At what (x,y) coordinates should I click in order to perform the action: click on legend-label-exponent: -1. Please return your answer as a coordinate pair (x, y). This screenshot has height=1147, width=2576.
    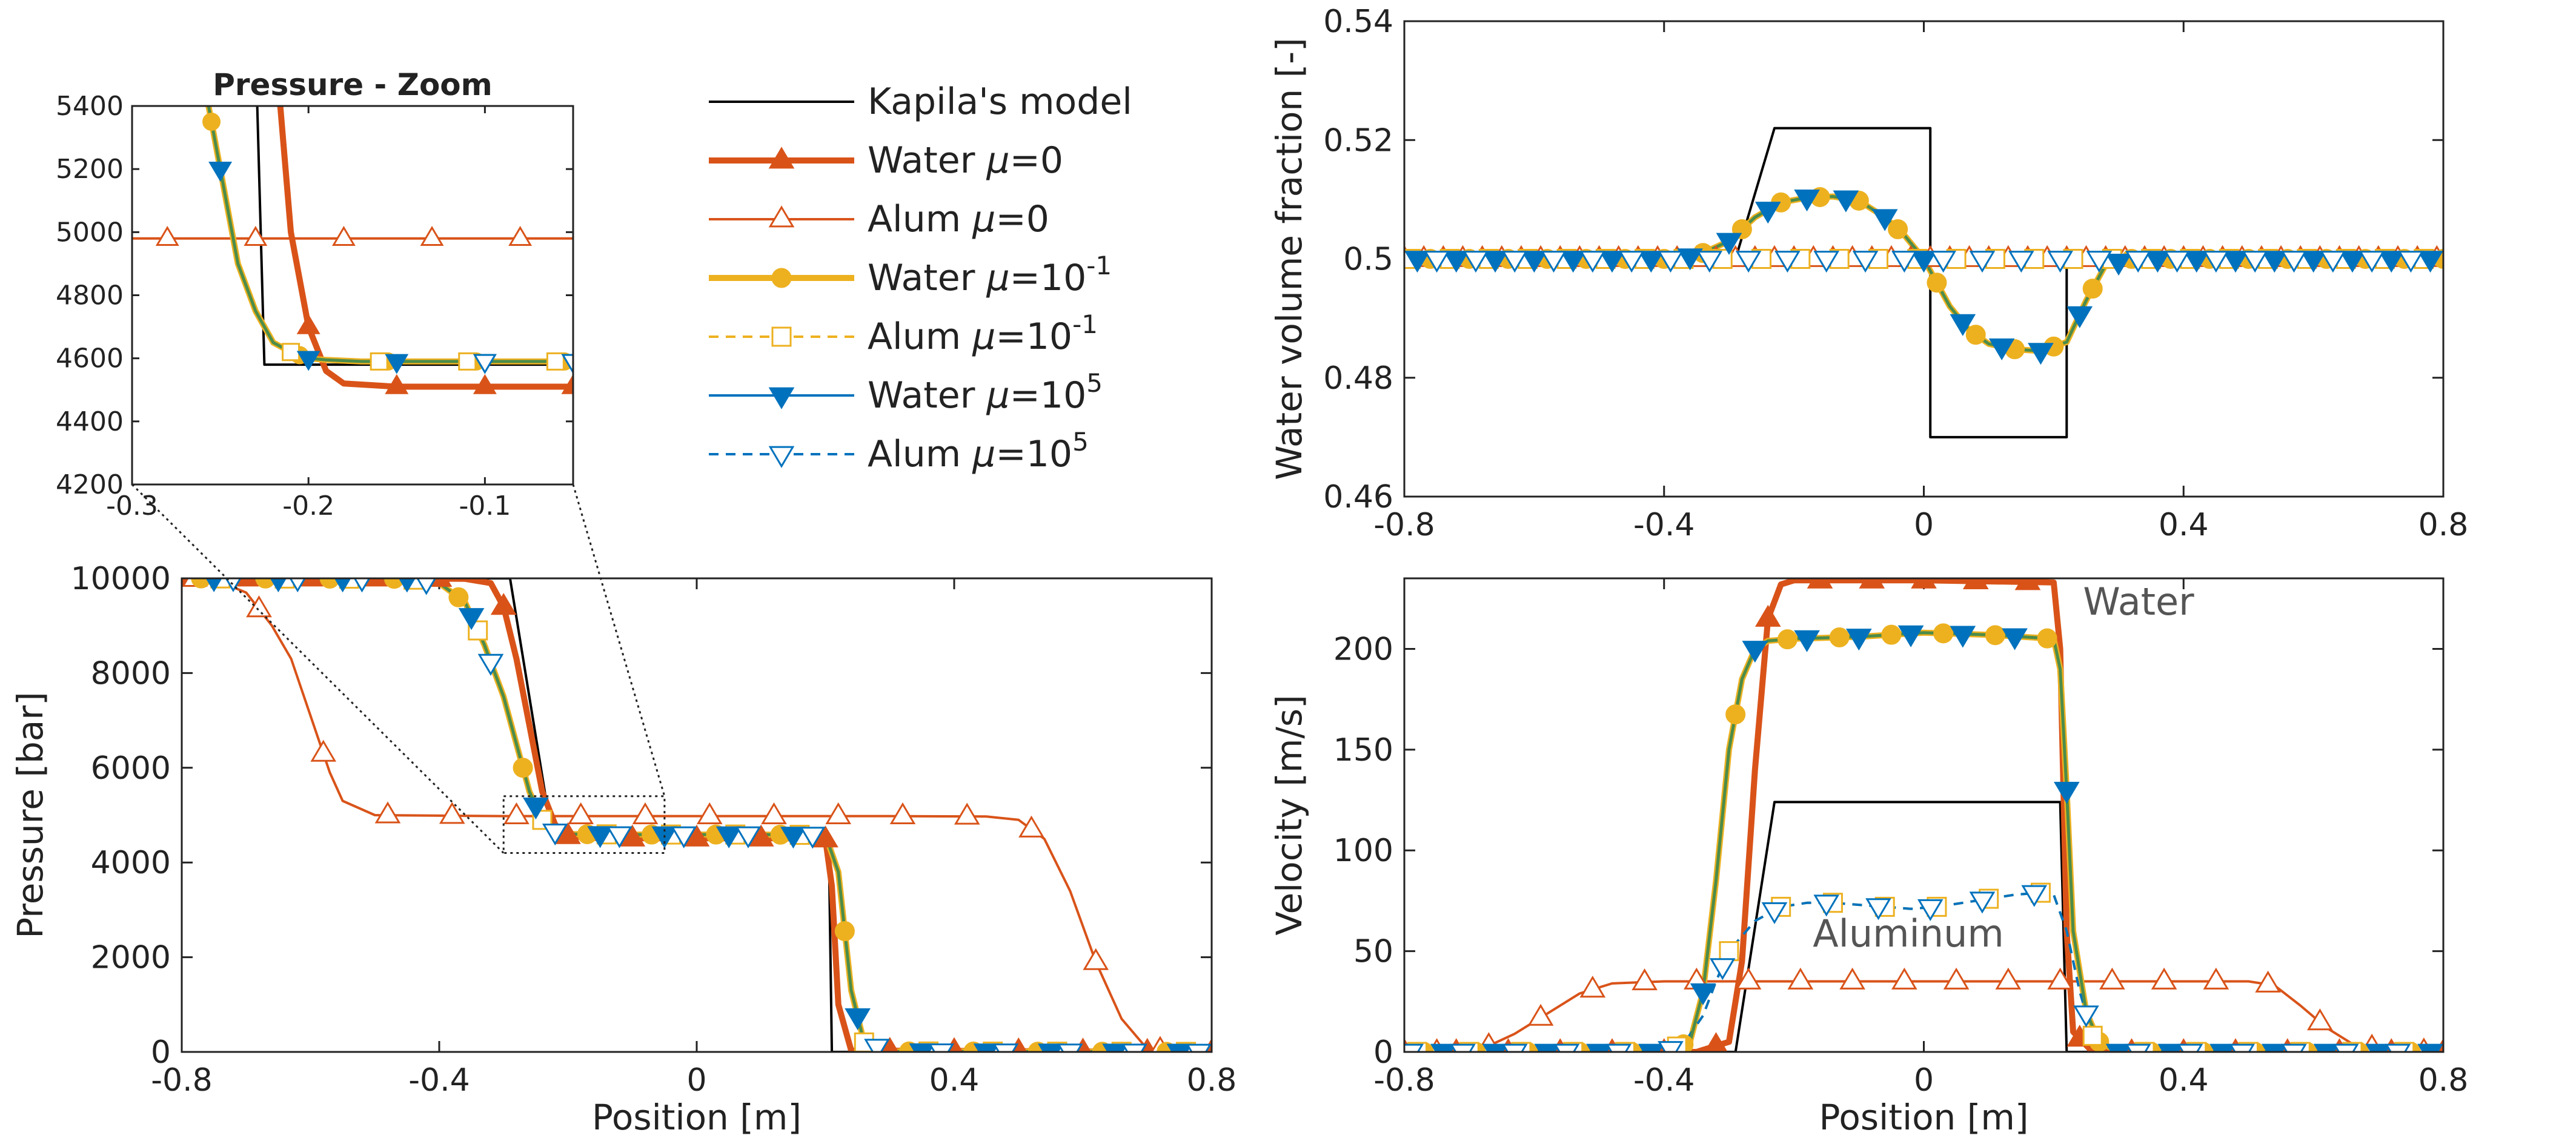
    Looking at the image, I should click on (1085, 324).